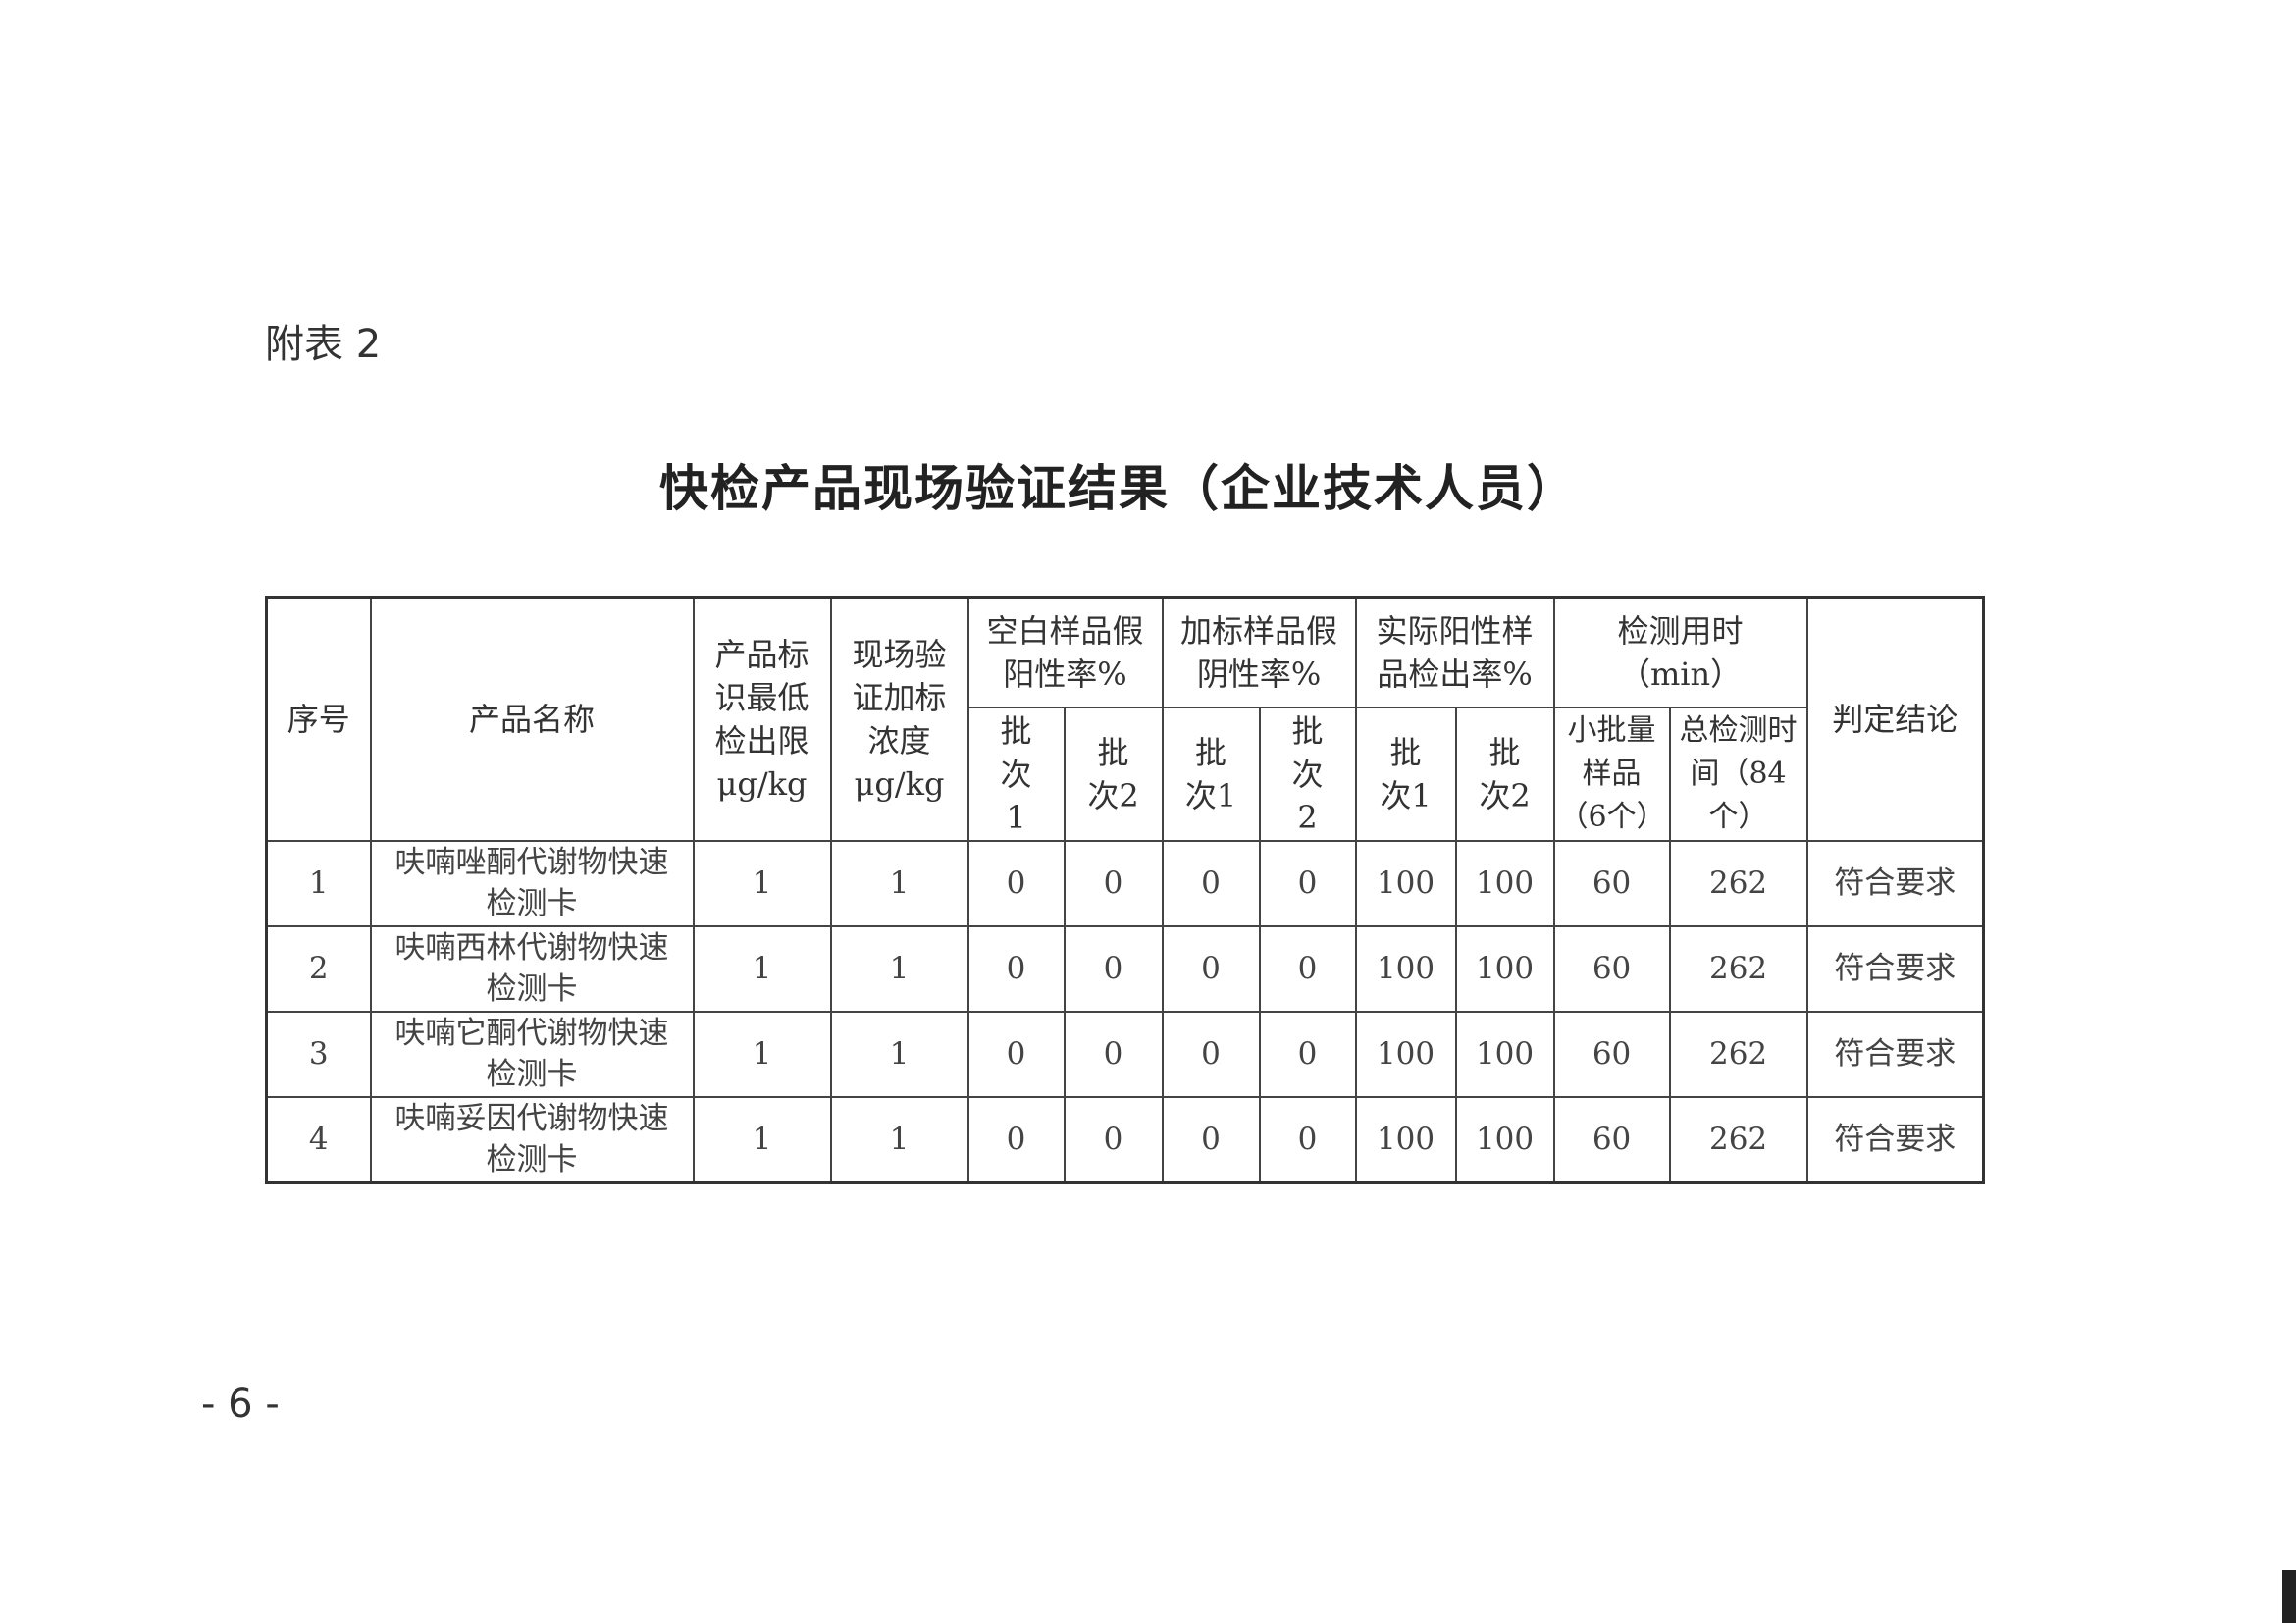 The height and width of the screenshot is (1623, 2296). What do you see at coordinates (1118, 488) in the screenshot?
I see `document-title: 快检产品现场验证结果（企业技术人员）` at bounding box center [1118, 488].